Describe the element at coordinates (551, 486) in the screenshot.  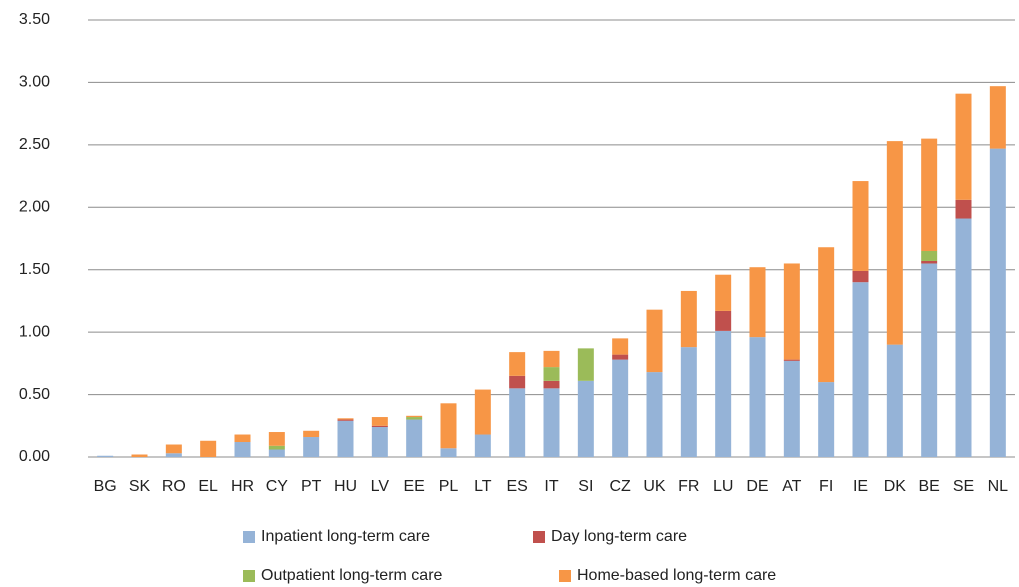
I see `x-tick-label: IT` at that location.